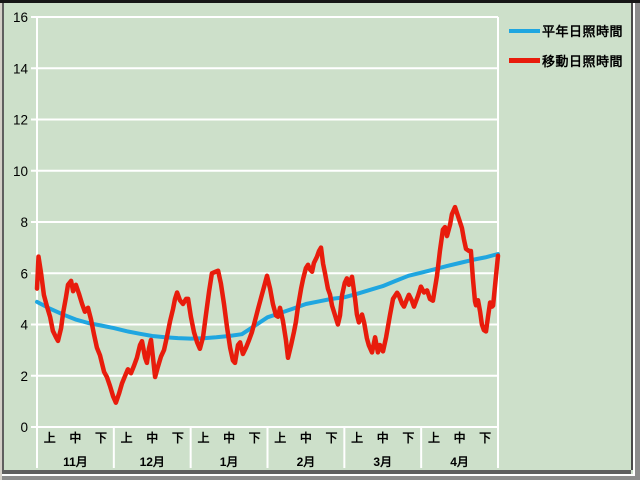  Describe the element at coordinates (24, 222) in the screenshot. I see `y-tick-label-8: 8` at that location.